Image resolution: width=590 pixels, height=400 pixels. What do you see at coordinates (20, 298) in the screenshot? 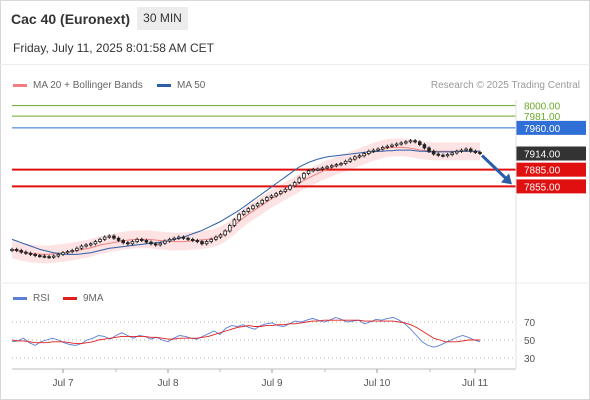
I see `rsi-swatch` at bounding box center [20, 298].